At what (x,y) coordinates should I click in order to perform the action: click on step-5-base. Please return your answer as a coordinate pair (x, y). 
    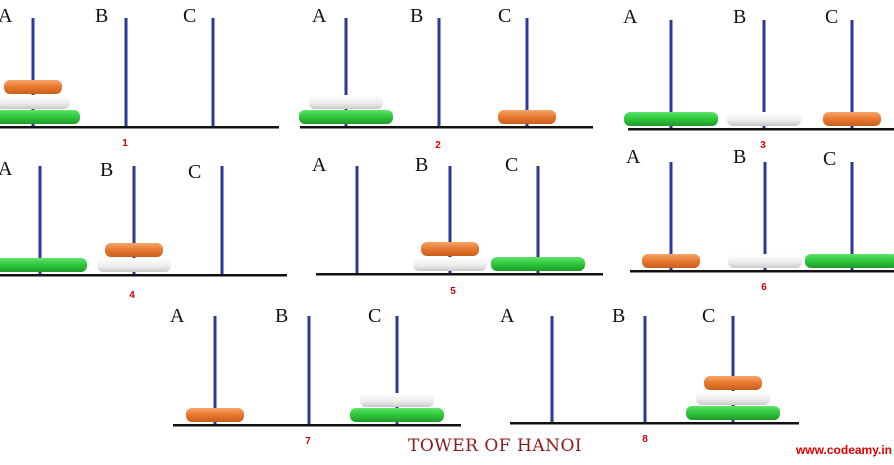
    Looking at the image, I should click on (459, 274).